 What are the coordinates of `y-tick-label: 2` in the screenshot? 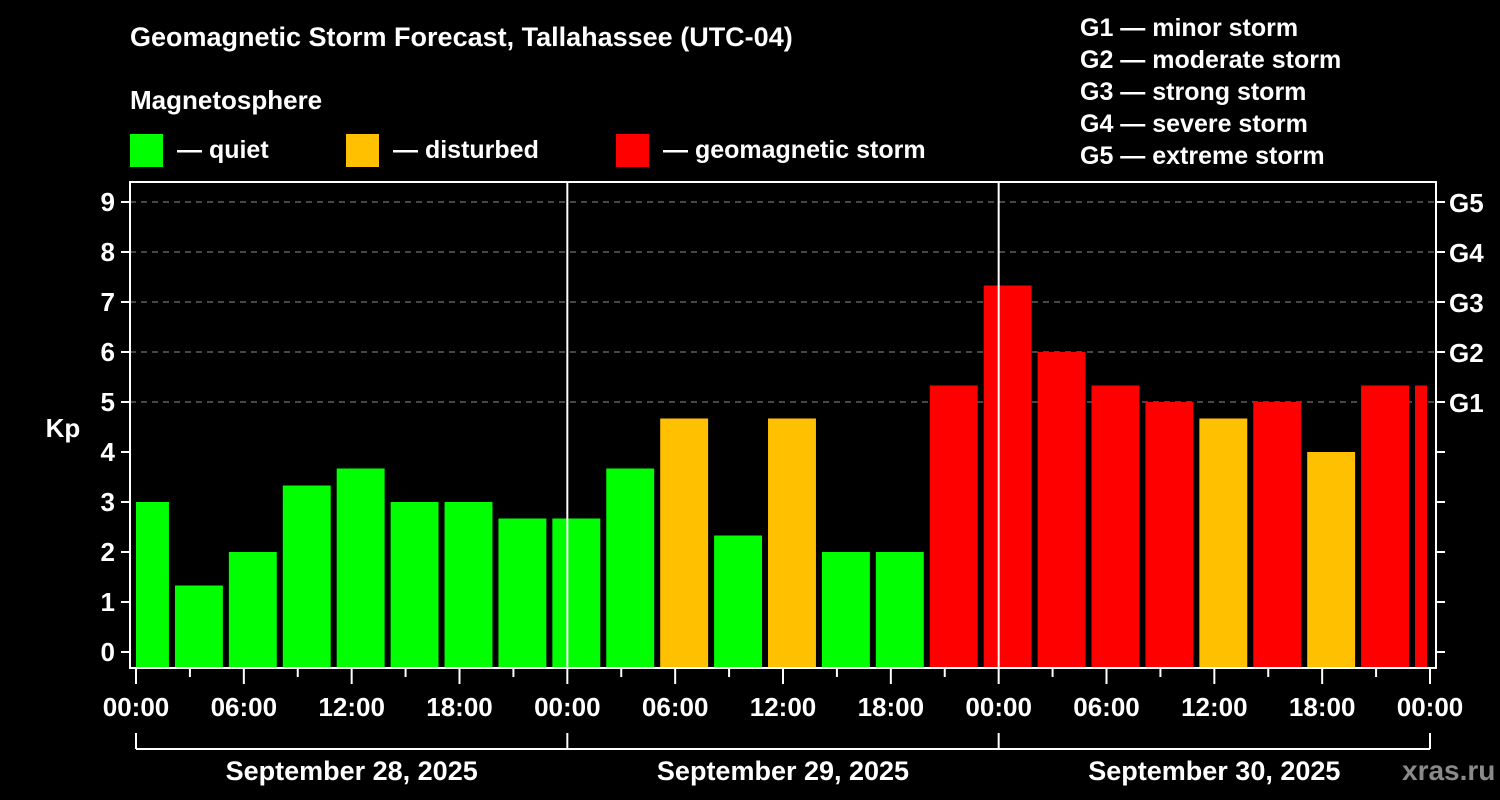 It's located at (108, 552).